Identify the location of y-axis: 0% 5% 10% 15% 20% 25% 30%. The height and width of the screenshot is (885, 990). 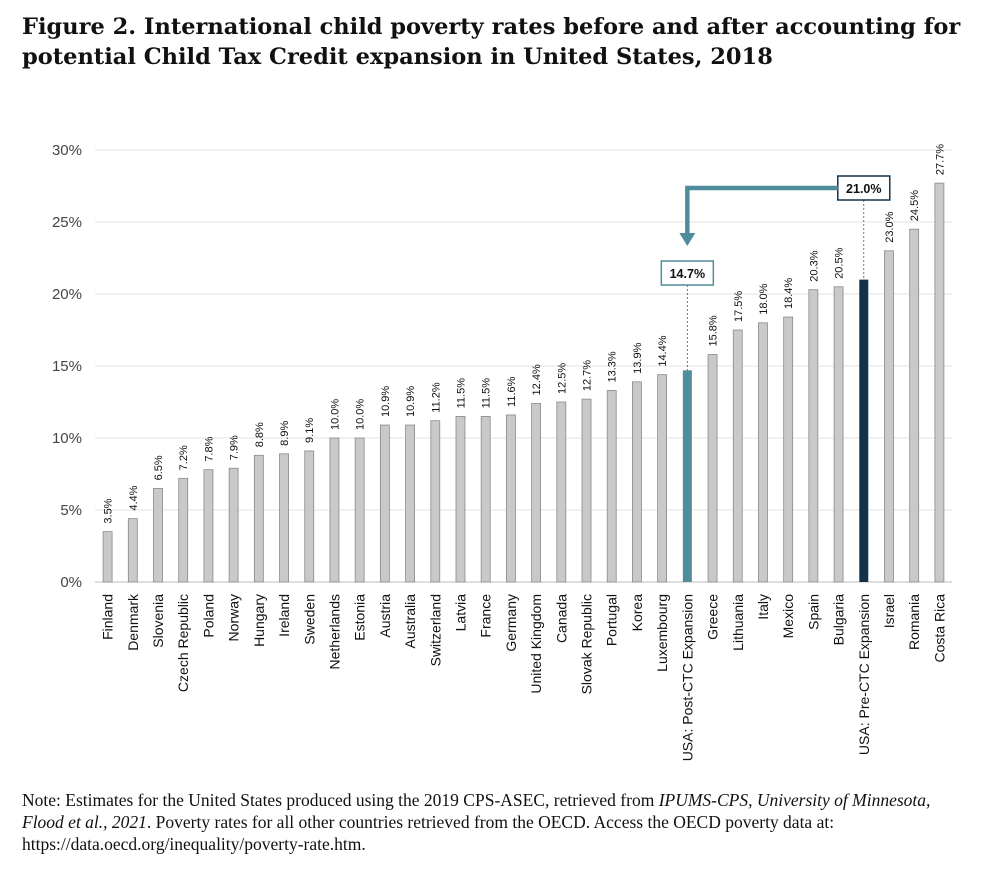
(67, 366).